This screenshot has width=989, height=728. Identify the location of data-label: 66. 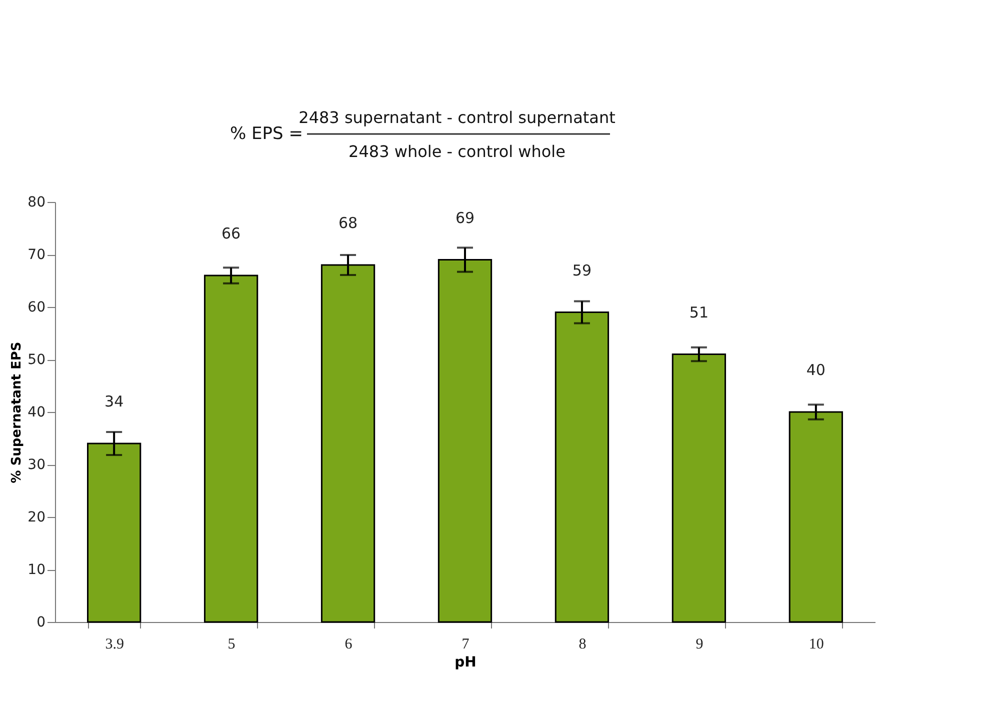
(231, 233).